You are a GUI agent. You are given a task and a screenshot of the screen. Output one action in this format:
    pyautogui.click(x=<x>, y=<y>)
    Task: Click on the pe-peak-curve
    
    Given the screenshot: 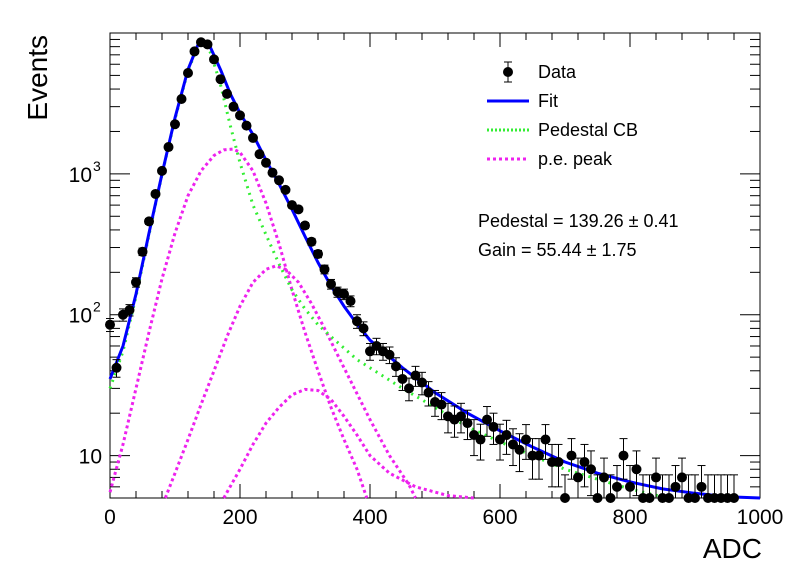 What is the action you would take?
    pyautogui.click(x=290, y=381)
    